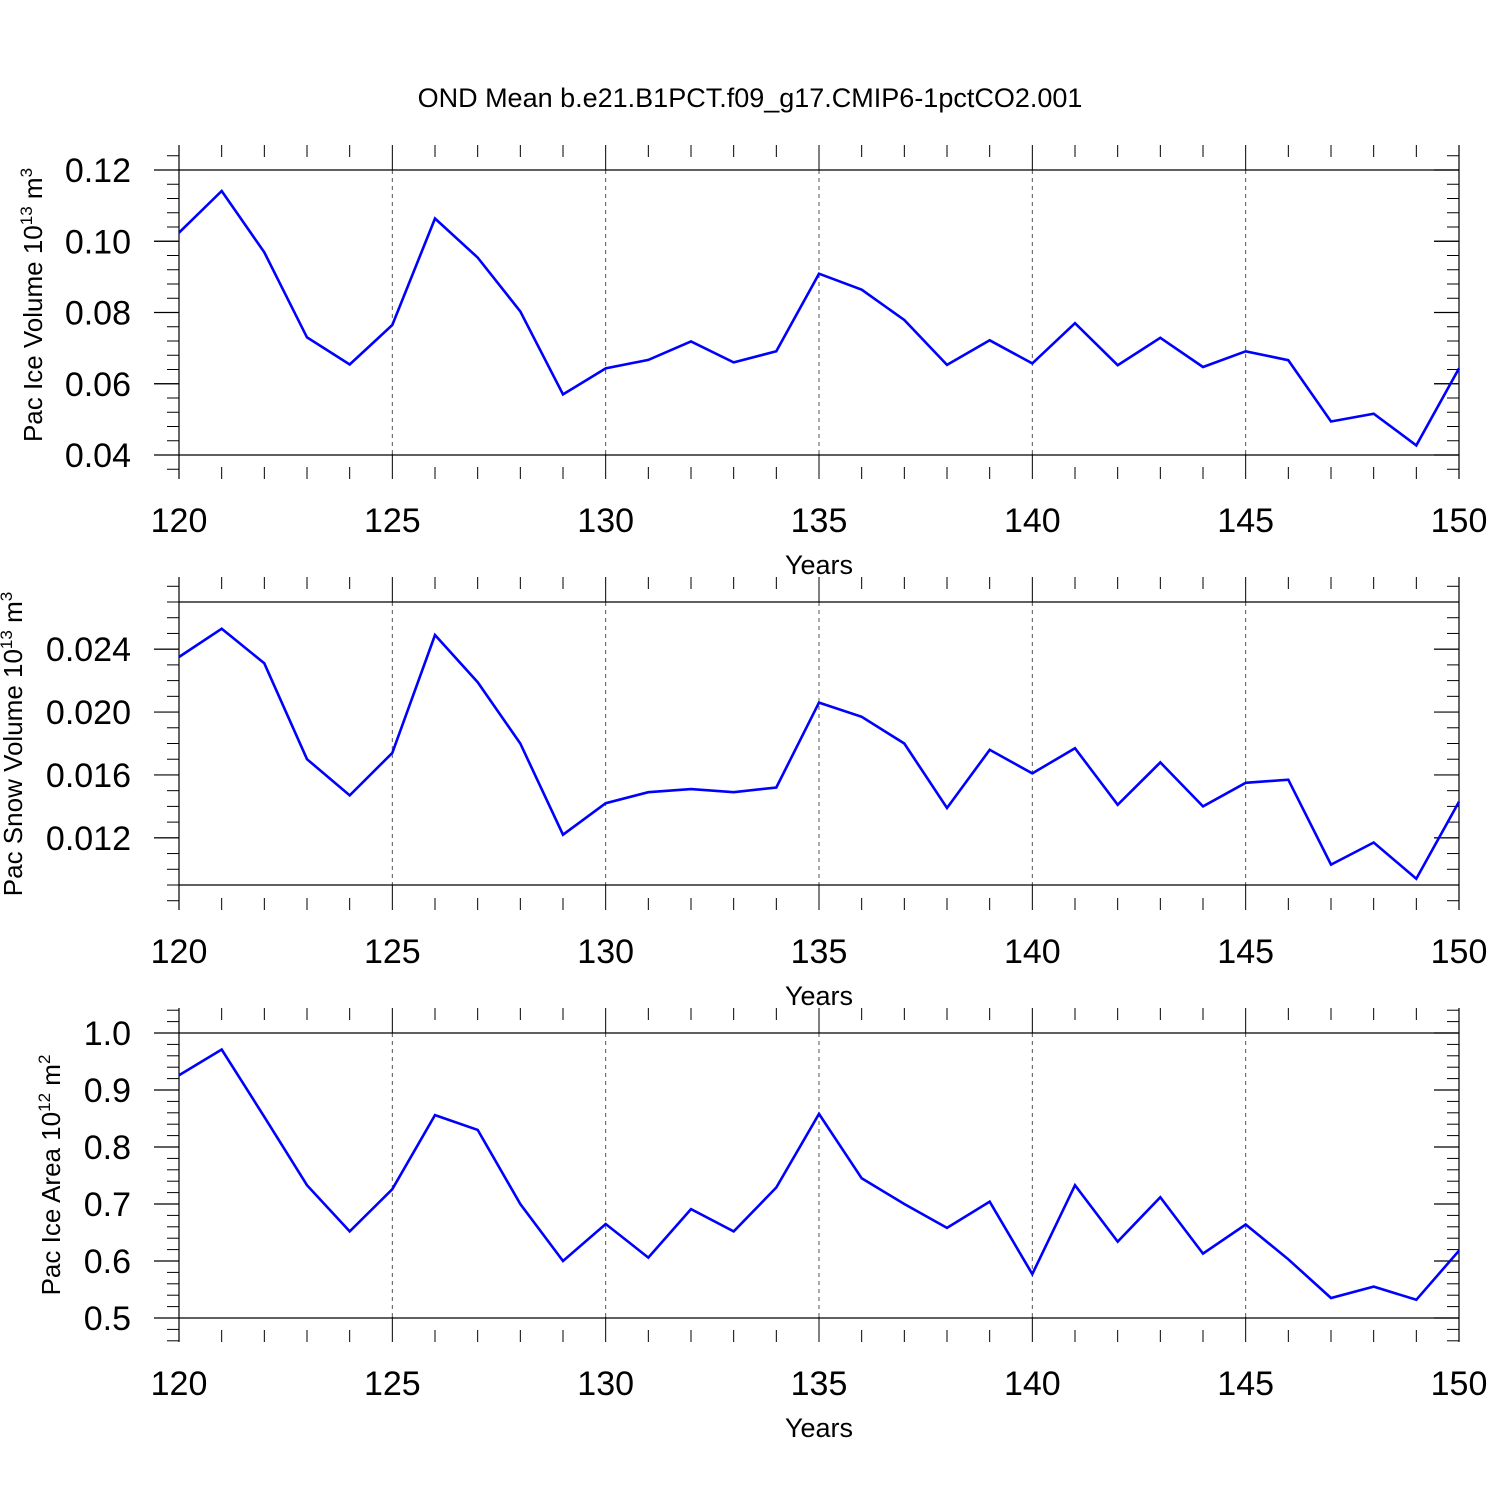 The image size is (1500, 1500). What do you see at coordinates (32, 305) in the screenshot?
I see `y-axis-title: Pac Ice Volume 1013 m3` at bounding box center [32, 305].